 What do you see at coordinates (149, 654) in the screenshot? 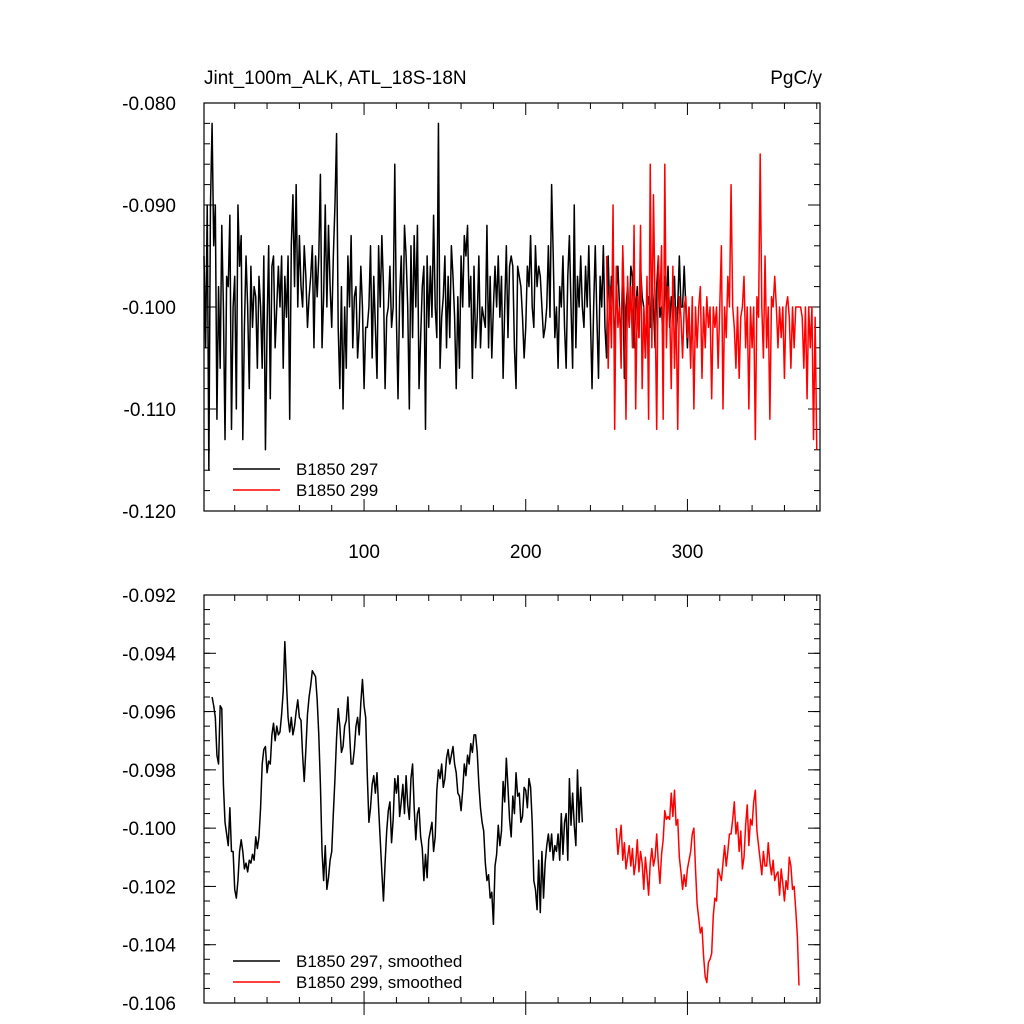
I see `y-tick-label: -0.094` at bounding box center [149, 654].